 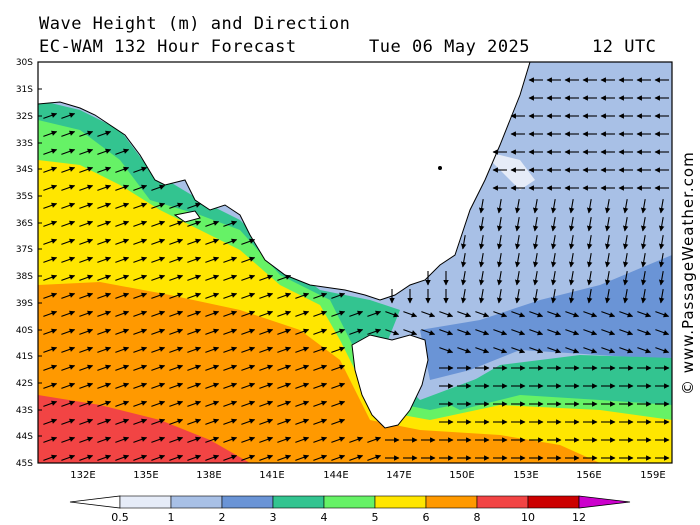 I want to click on lat-label: 34S, so click(x=24, y=170).